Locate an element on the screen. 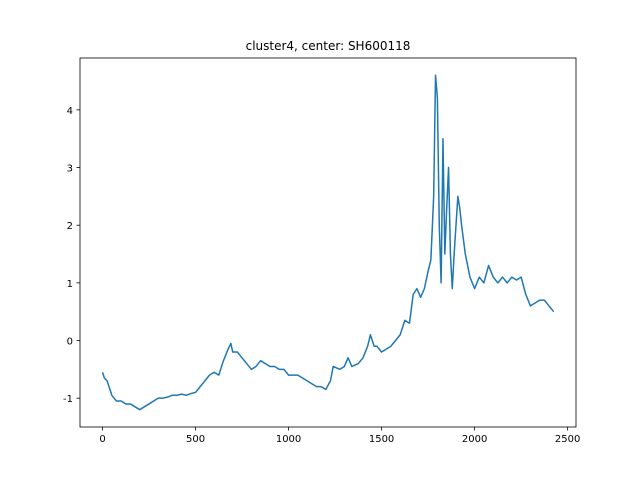 This screenshot has width=640, height=480. y-tick-label: 3 is located at coordinates (70, 169).